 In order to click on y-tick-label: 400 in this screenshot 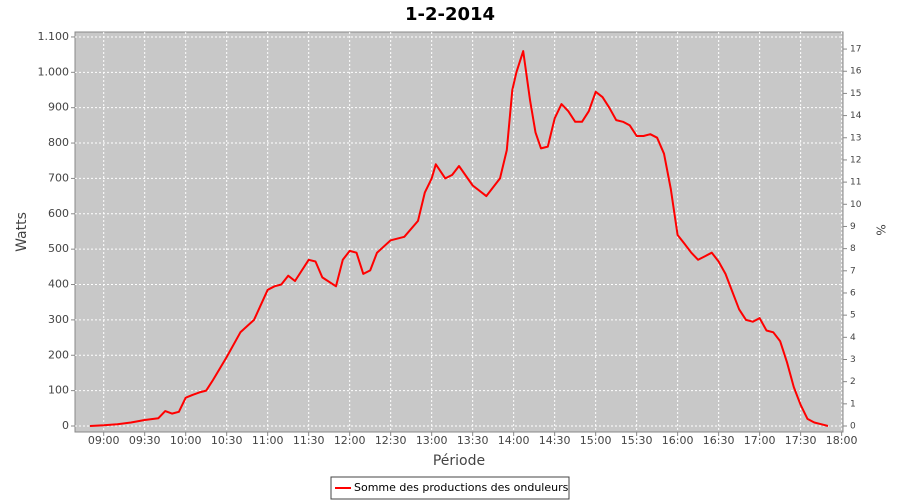, I will do `click(58, 284)`.